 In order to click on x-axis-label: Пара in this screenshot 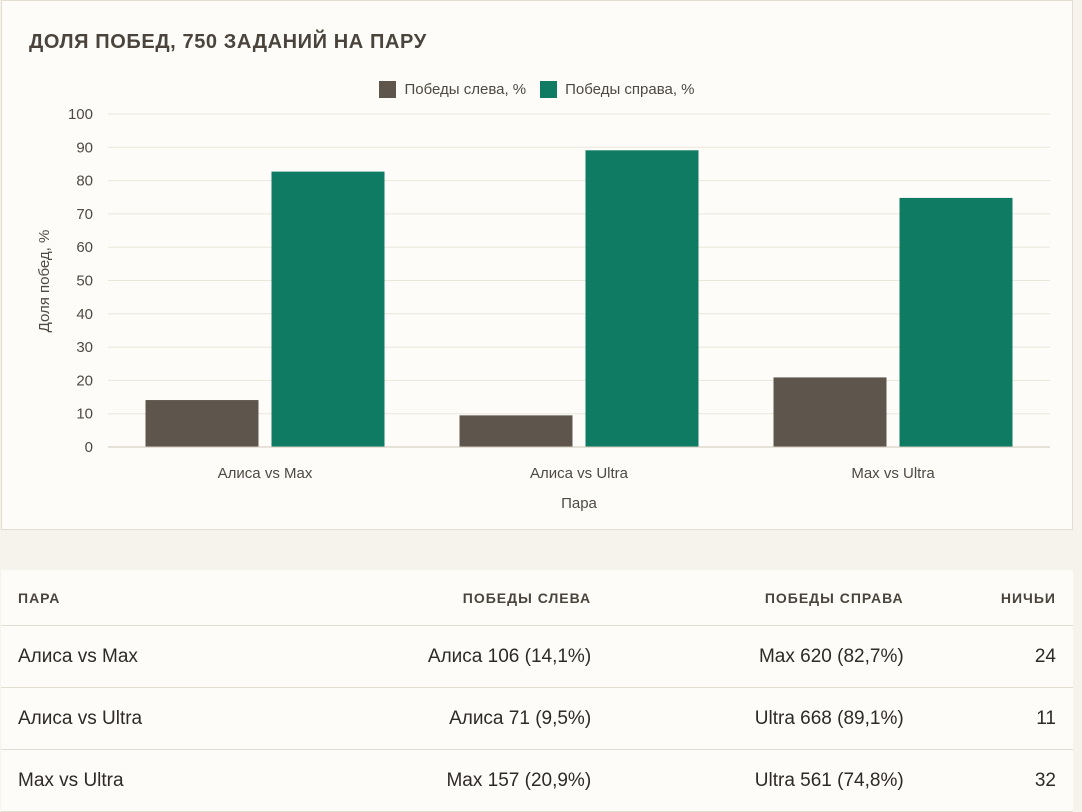, I will do `click(579, 503)`.